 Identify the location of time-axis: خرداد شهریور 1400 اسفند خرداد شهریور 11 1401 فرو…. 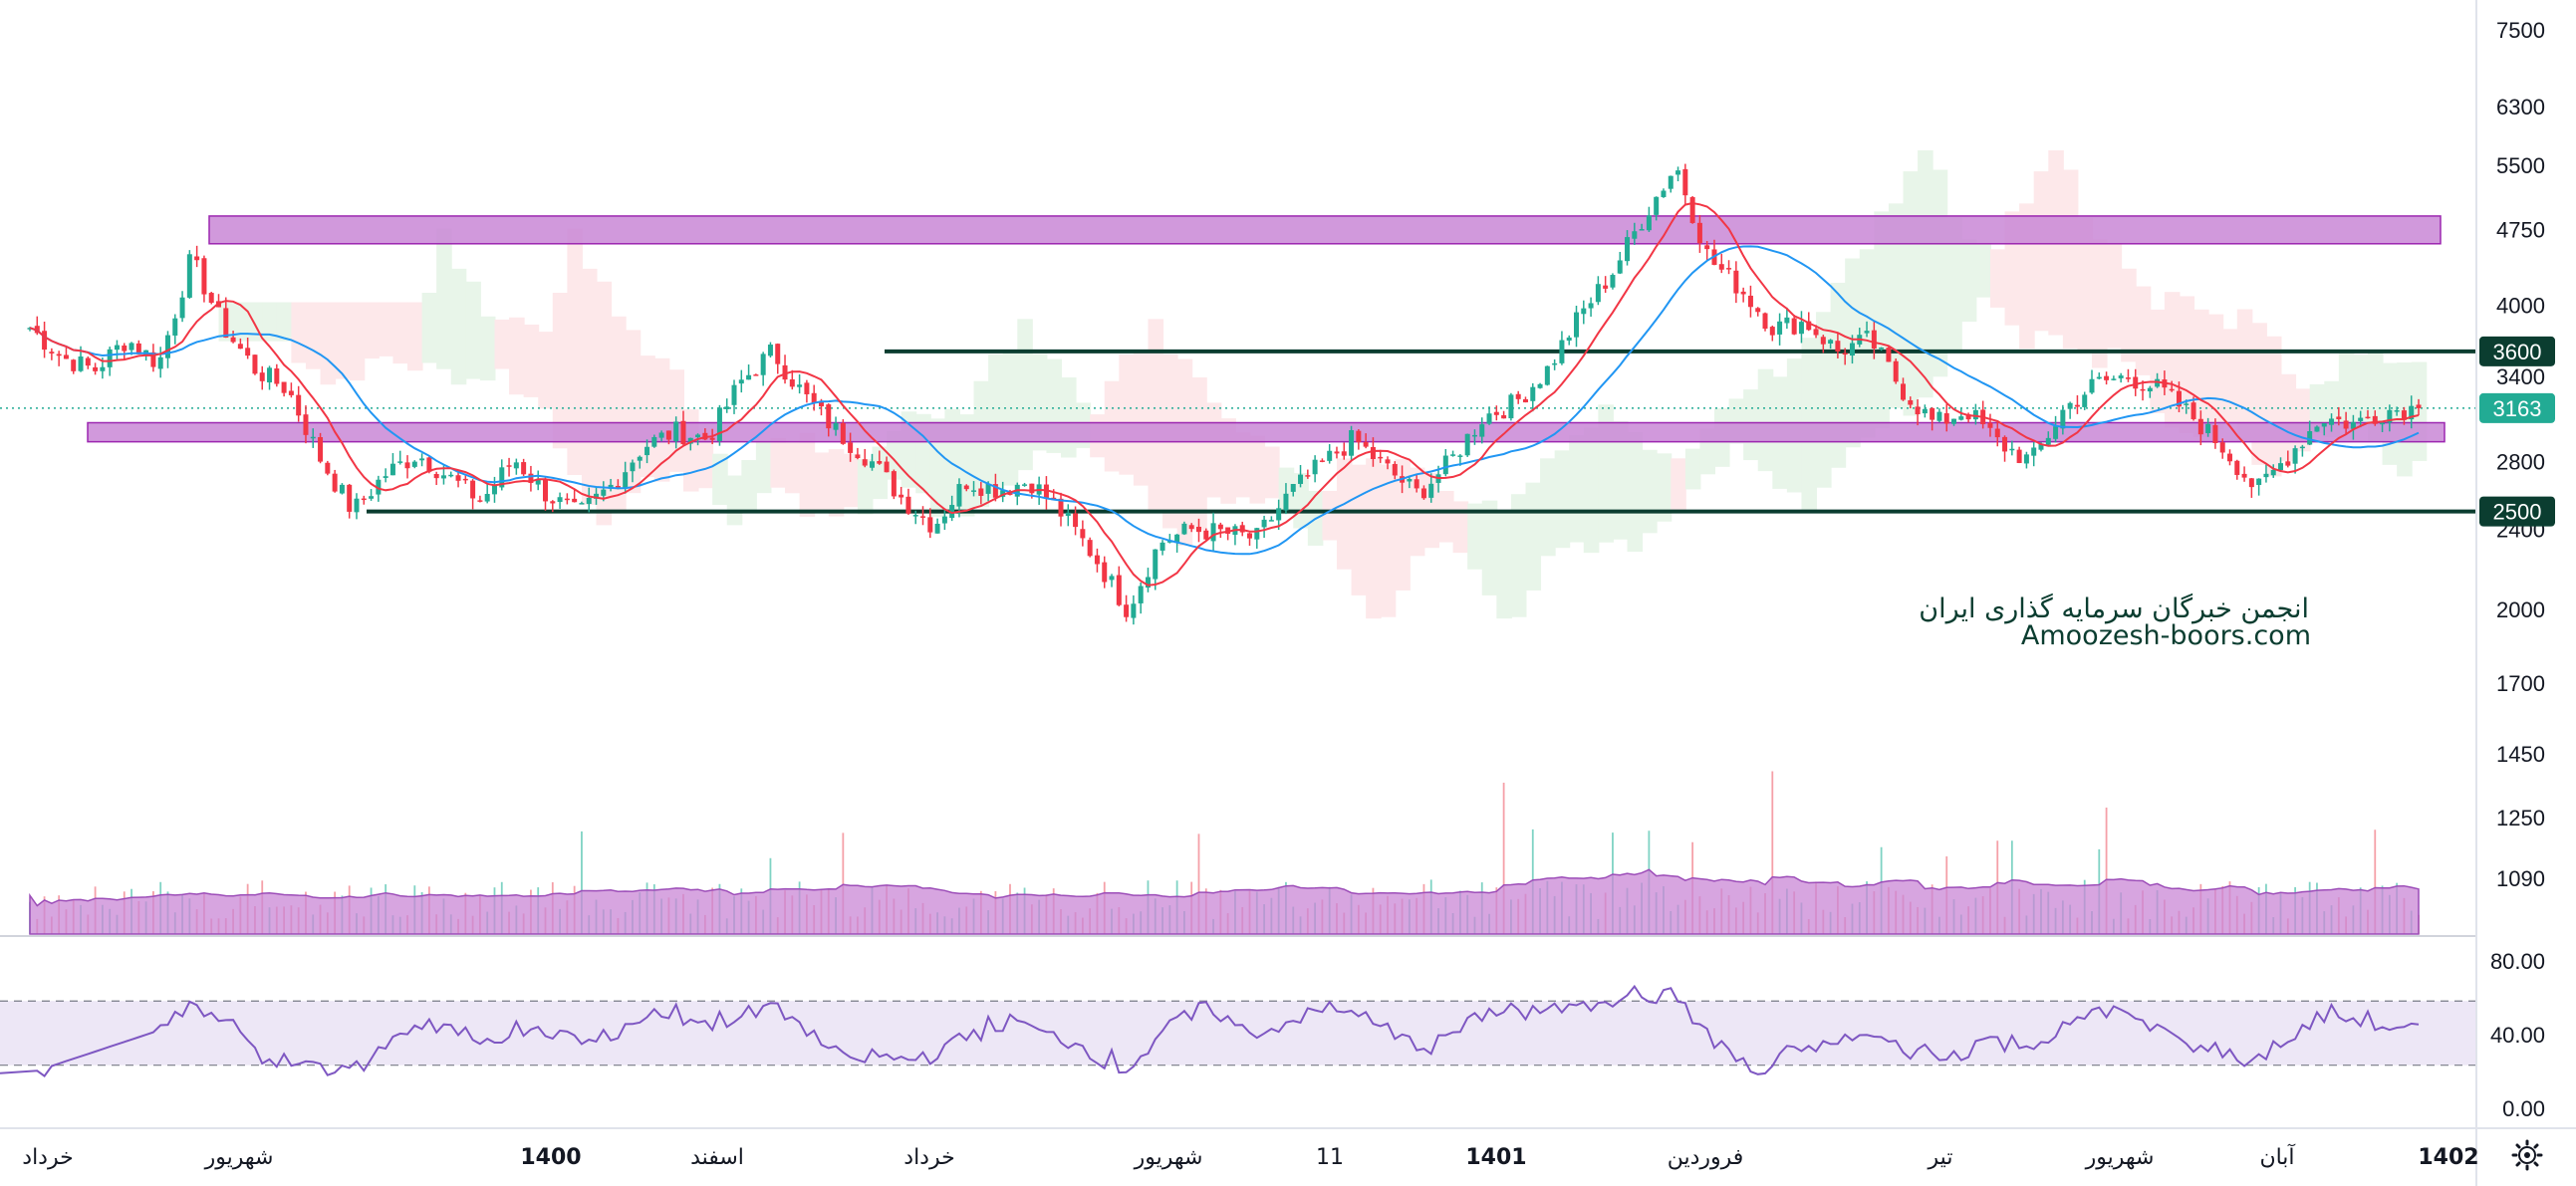
(1250, 1157).